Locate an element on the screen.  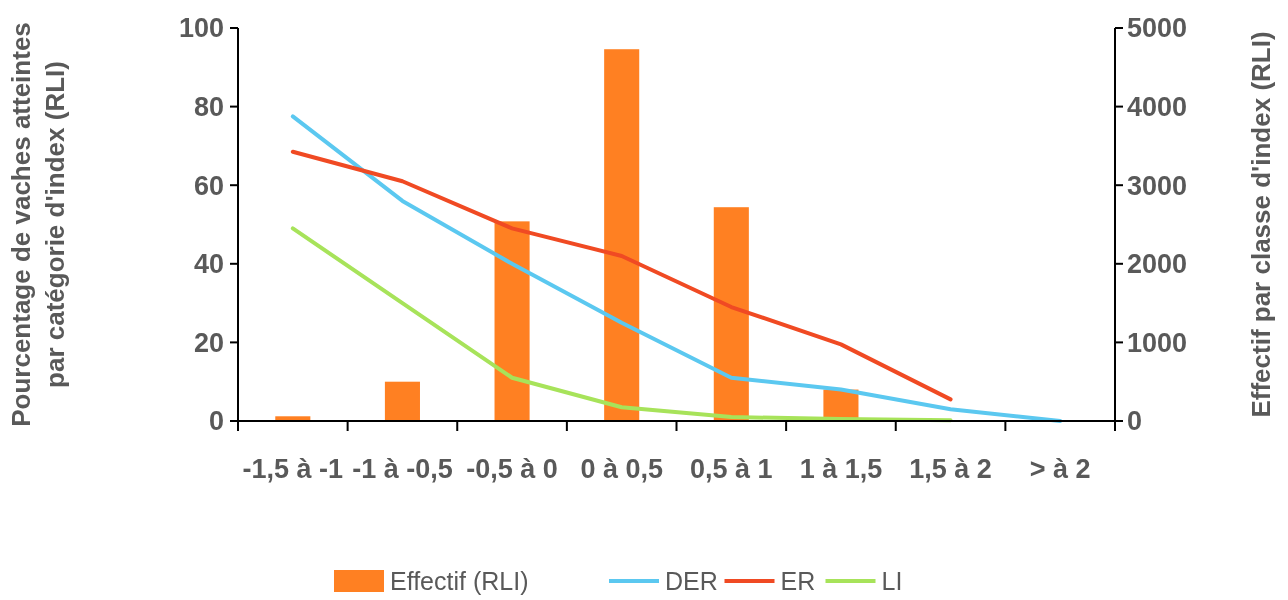
legend-label: Effectif (RLI) is located at coordinates (459, 581).